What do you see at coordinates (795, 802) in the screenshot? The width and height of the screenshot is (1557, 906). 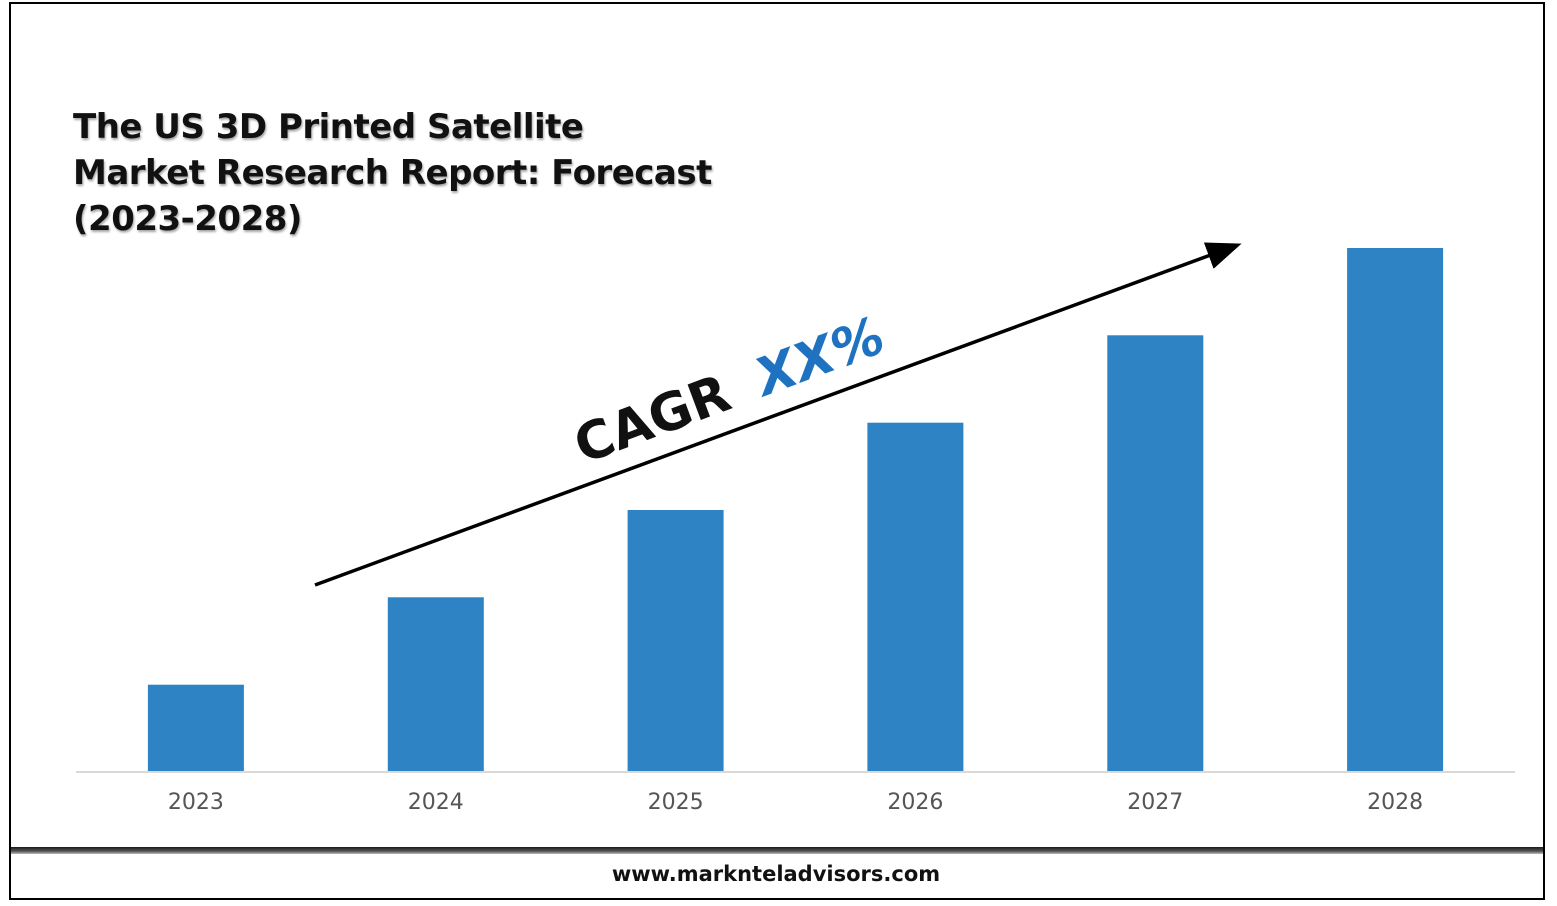 I see `x-tick-labels: 2023 2024 2025 2026 2027 2028` at bounding box center [795, 802].